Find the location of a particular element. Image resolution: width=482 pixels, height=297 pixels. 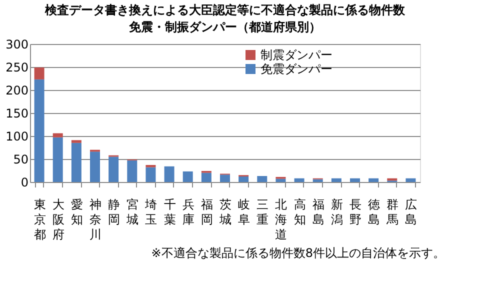

x-tick-label: 岐阜 is located at coordinates (244, 212).